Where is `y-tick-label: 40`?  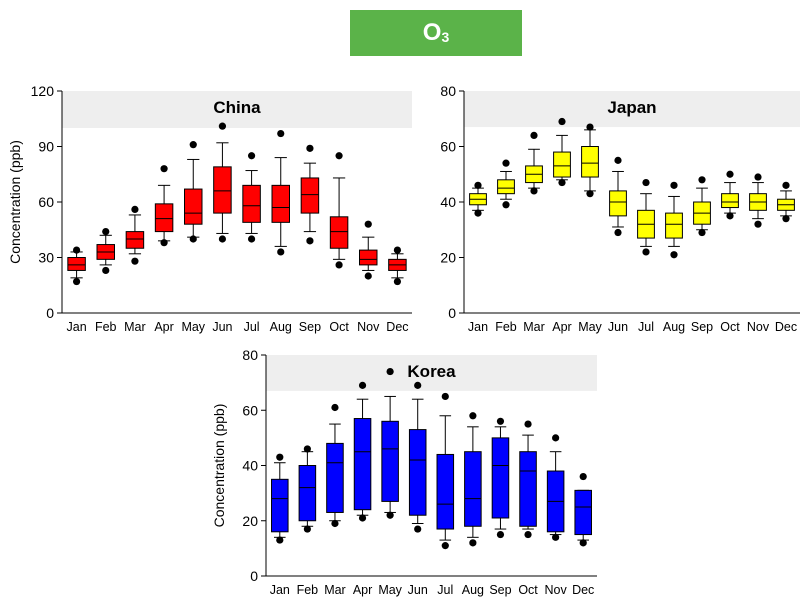
y-tick-label: 40 is located at coordinates (448, 202).